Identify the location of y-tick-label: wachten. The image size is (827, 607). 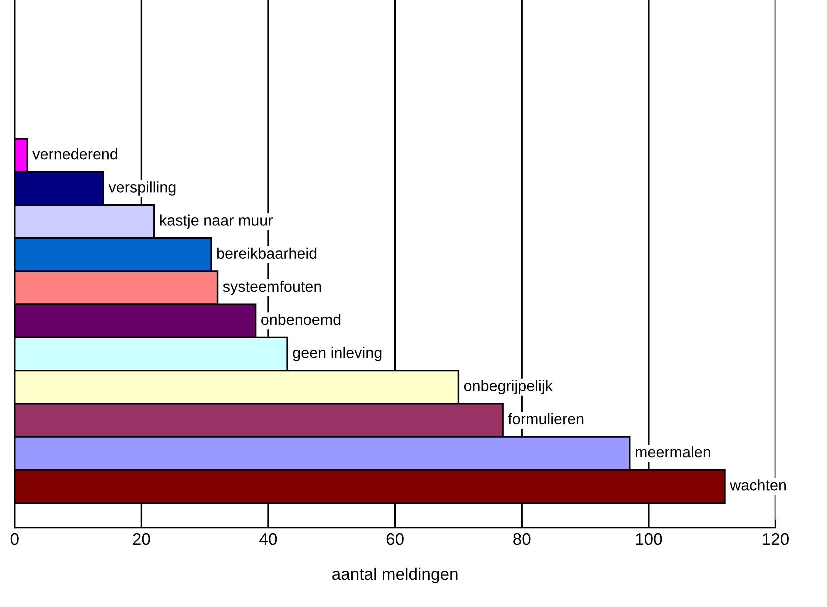
(758, 485).